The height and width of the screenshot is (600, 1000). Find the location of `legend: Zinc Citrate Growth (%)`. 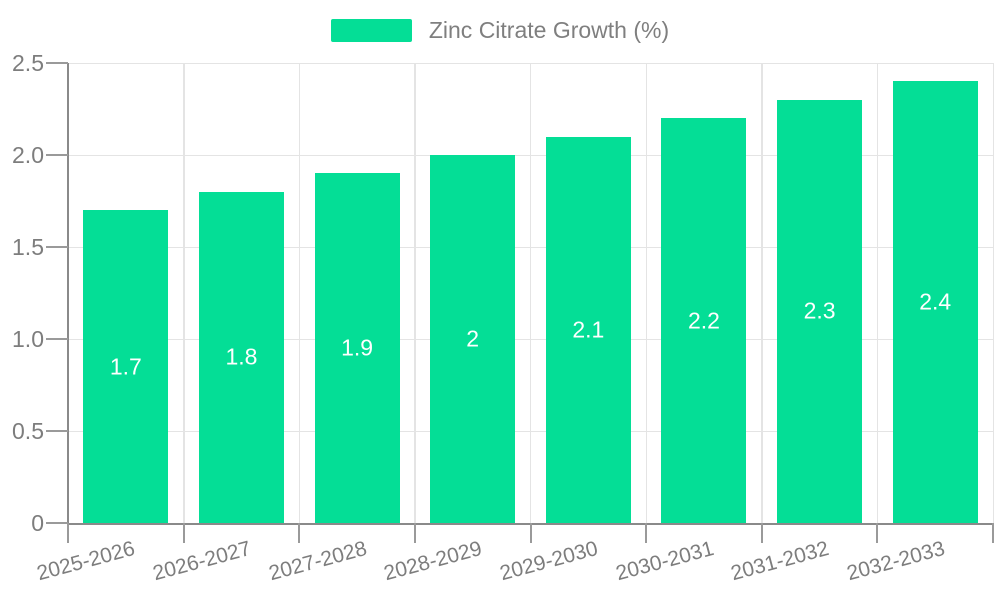

legend: Zinc Citrate Growth (%) is located at coordinates (500, 30).